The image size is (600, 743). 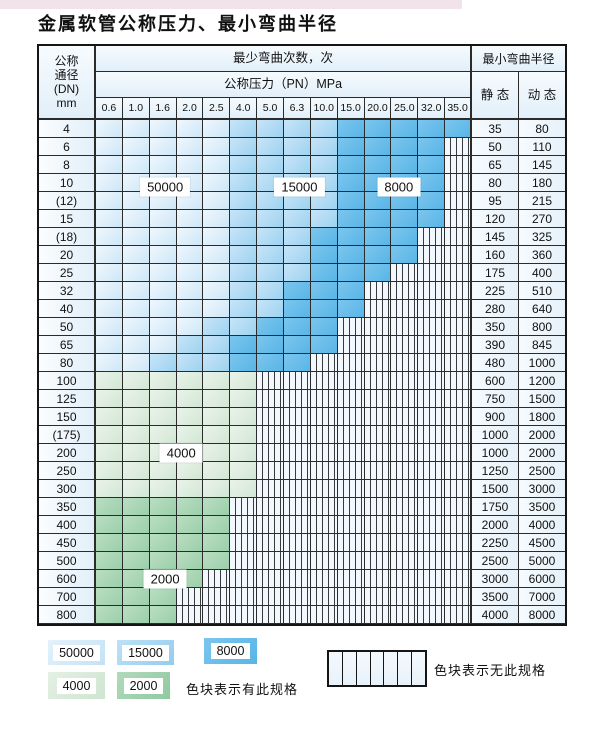 I want to click on dynamic-radius-cell: 3000, so click(x=542, y=489).